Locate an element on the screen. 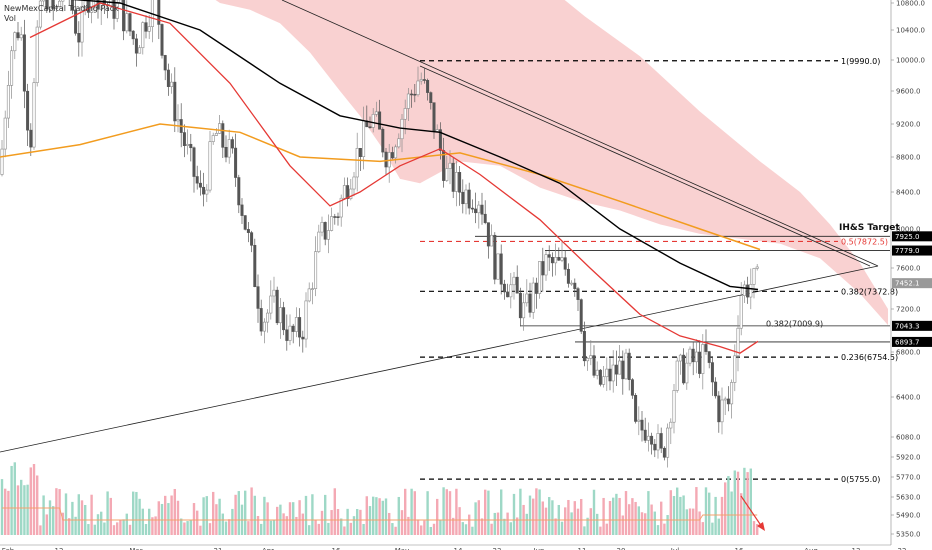 The image size is (932, 550). x-tick-label: 16 is located at coordinates (336, 548).